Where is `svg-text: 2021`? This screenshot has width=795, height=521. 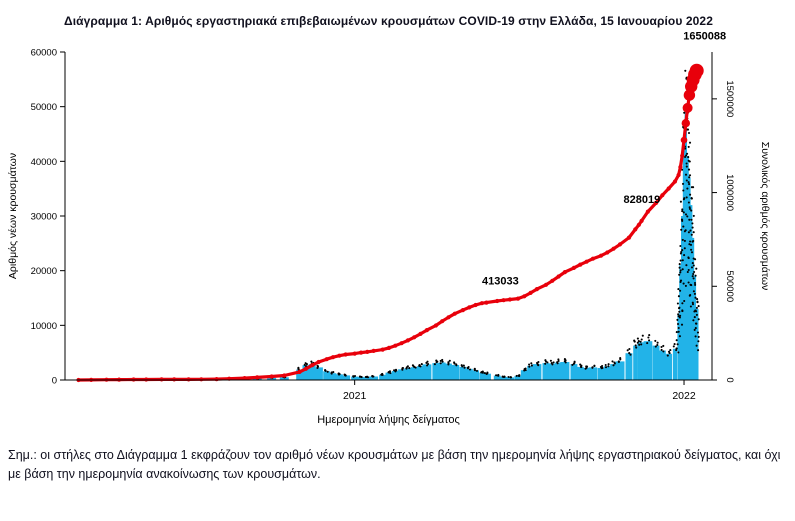 svg-text: 2021 is located at coordinates (355, 396).